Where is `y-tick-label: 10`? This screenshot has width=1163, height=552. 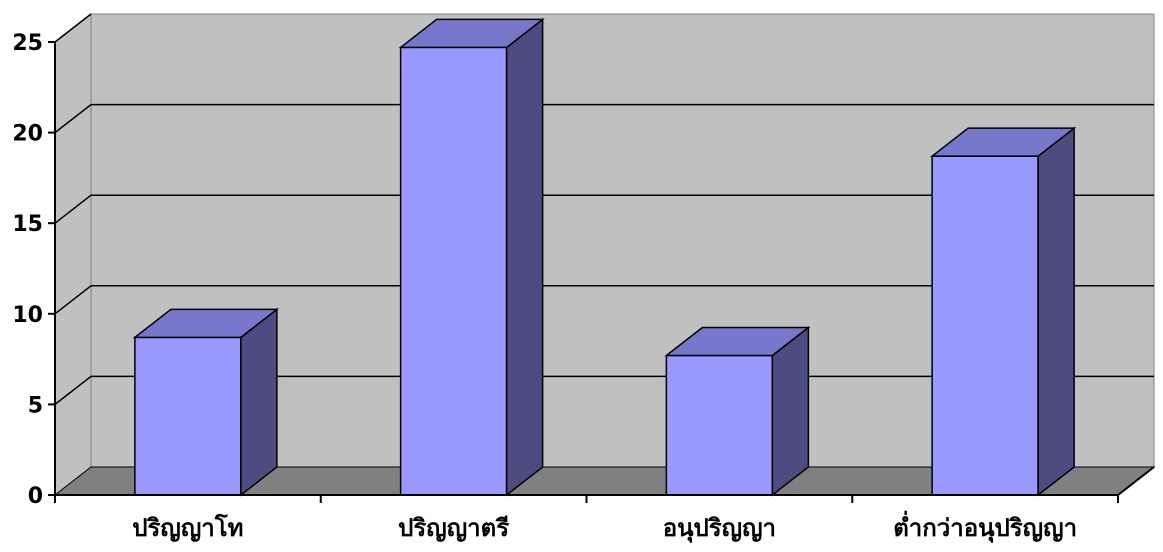
y-tick-label: 10 is located at coordinates (27, 315).